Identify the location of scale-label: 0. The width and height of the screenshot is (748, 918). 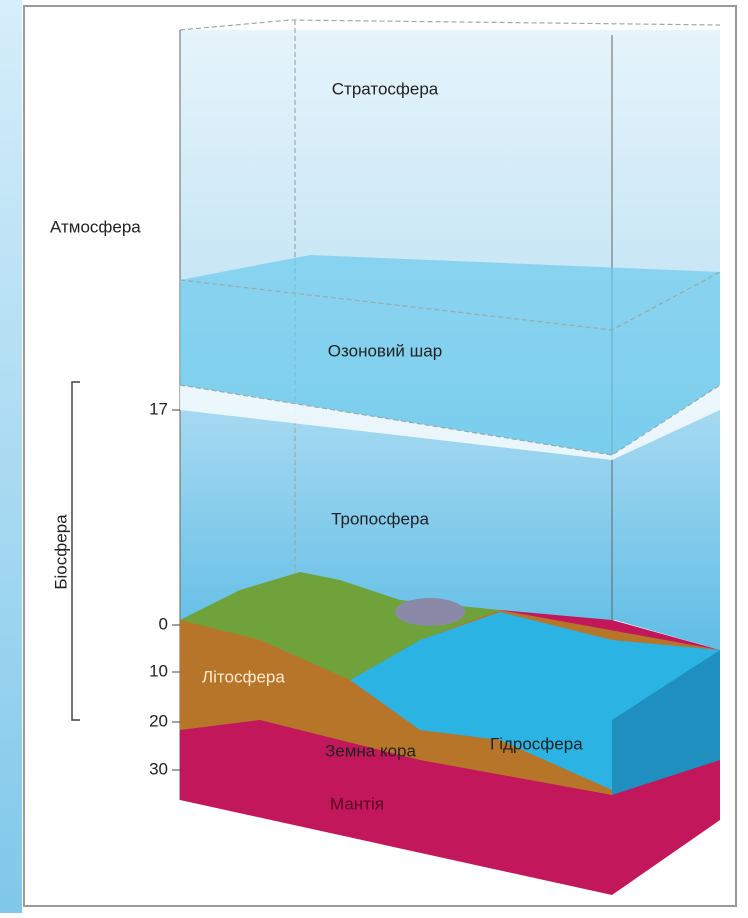
(163, 623).